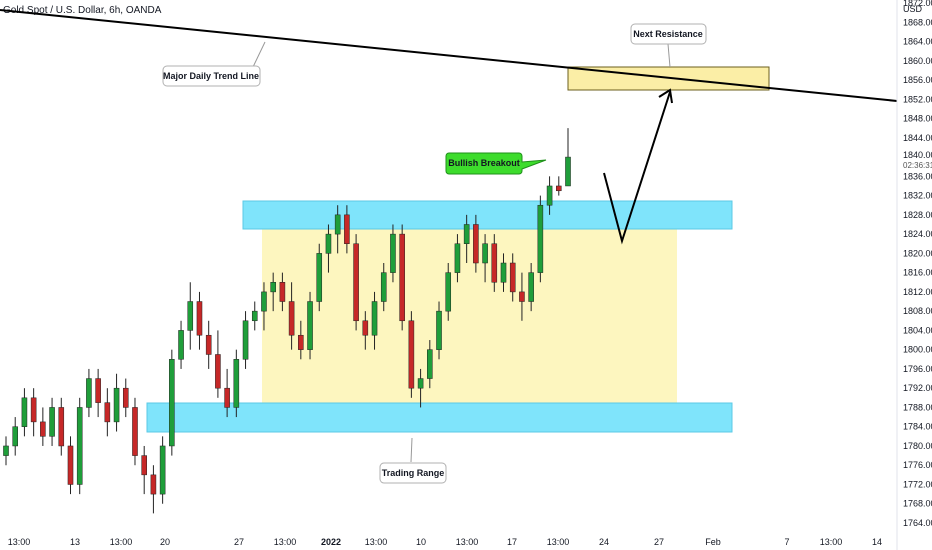  I want to click on last-price-marker, so click(915, 160).